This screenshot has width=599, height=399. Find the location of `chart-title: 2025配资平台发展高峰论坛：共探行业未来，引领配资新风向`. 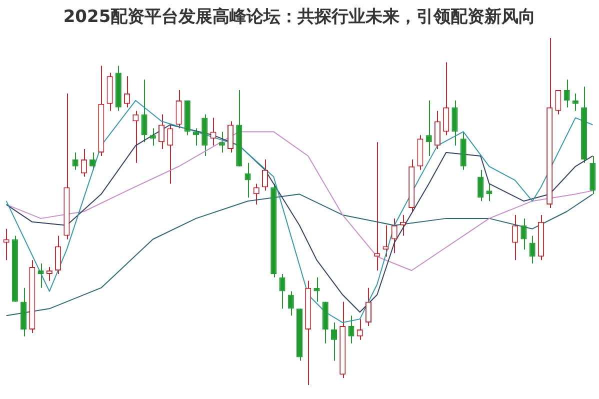

chart-title: 2025配资平台发展高峰论坛：共探行业未来，引领配资新风向 is located at coordinates (299, 17).